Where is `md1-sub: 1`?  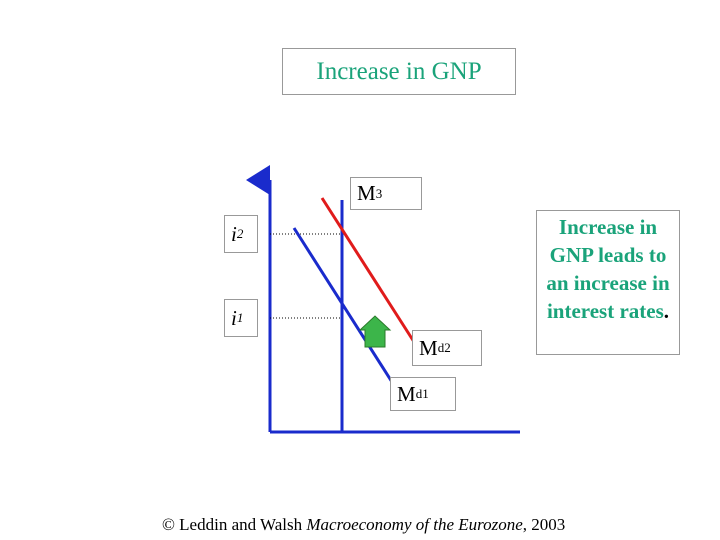
md1-sub: 1 is located at coordinates (425, 393).